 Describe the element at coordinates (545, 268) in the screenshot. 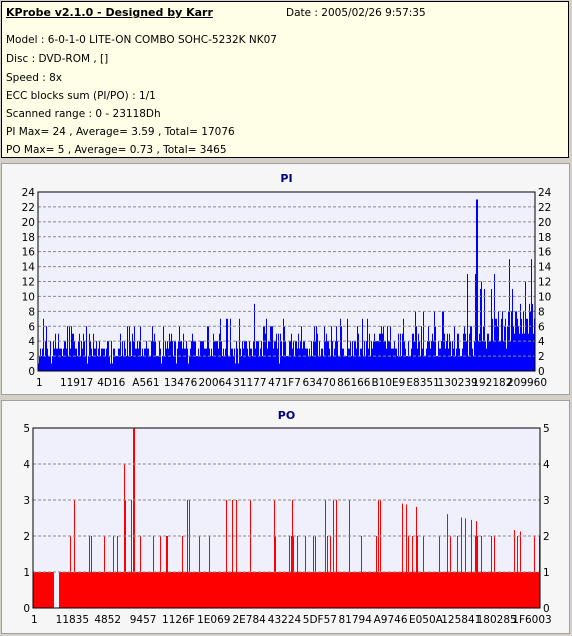

I see `y-tick-label-right: 14` at that location.